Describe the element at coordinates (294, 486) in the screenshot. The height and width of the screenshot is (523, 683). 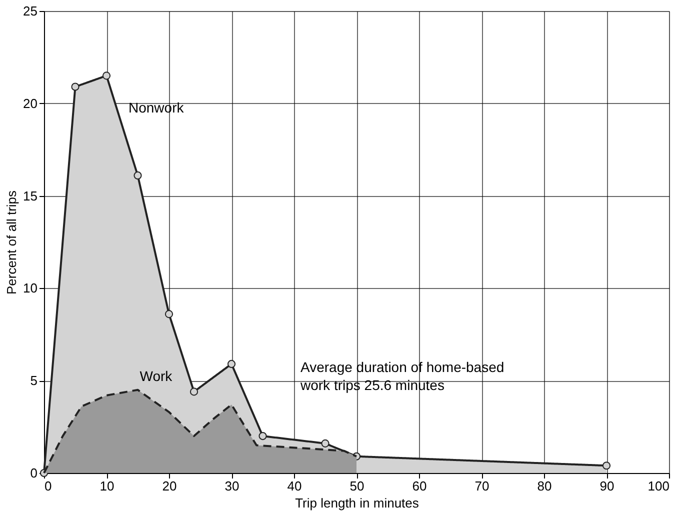
I see `x-tick-label: 40` at that location.